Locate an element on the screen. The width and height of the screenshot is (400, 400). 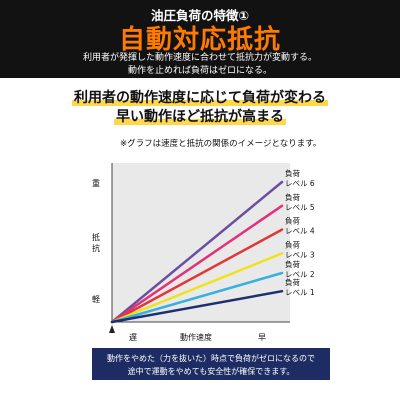
x-axis-label: 動作速度 is located at coordinates (196, 337).